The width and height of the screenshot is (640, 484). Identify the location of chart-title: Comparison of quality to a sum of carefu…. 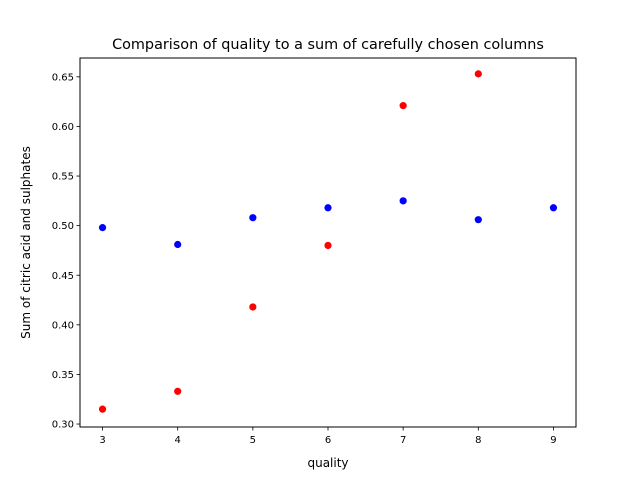
(328, 45).